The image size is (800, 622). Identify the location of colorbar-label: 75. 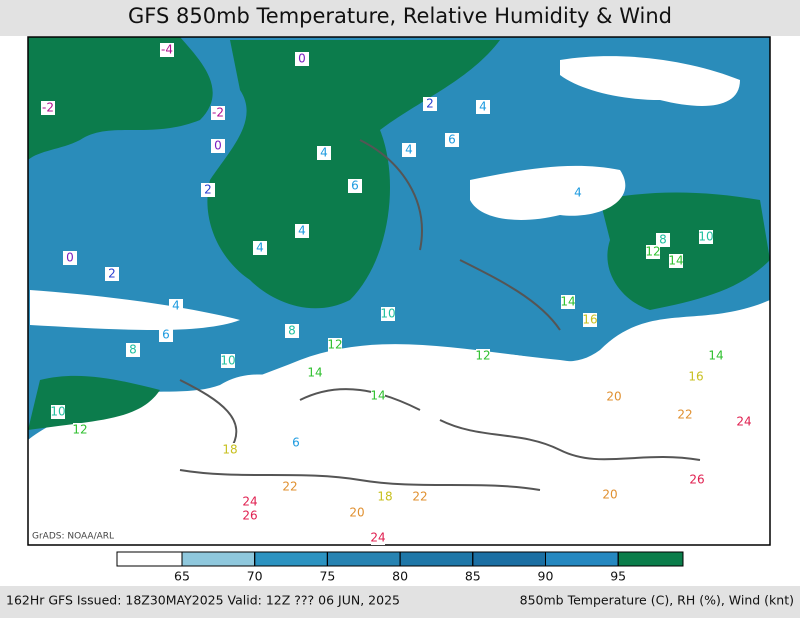
(327, 576).